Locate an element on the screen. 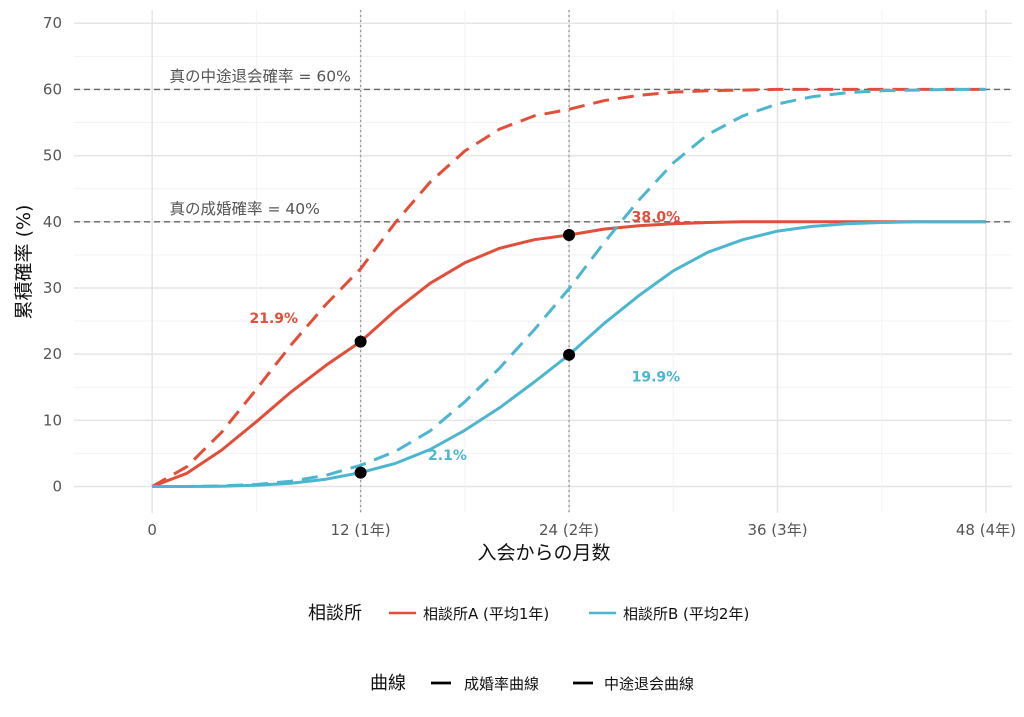 The image size is (1024, 717). y-tick-label: 20 is located at coordinates (52, 354).